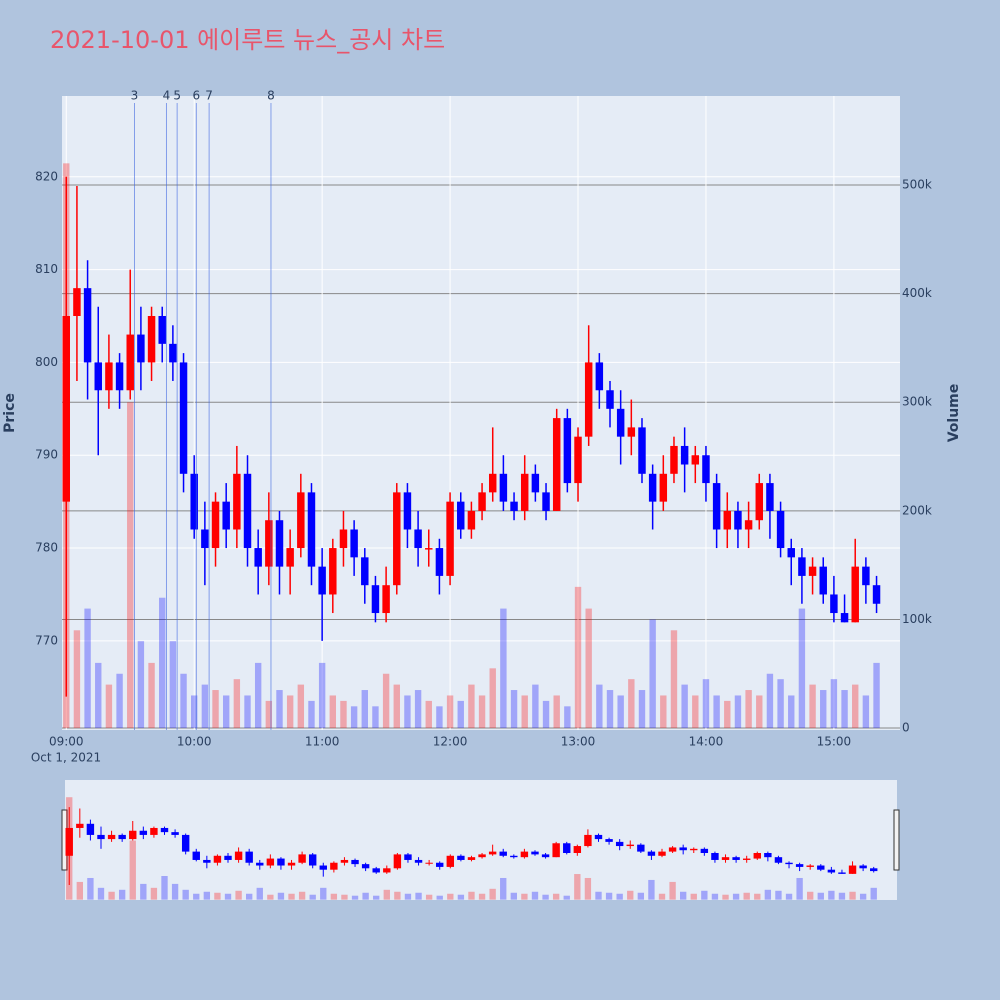 This screenshot has height=1000, width=1000. Describe the element at coordinates (906, 728) in the screenshot. I see `y2-tick-label: 0` at that location.